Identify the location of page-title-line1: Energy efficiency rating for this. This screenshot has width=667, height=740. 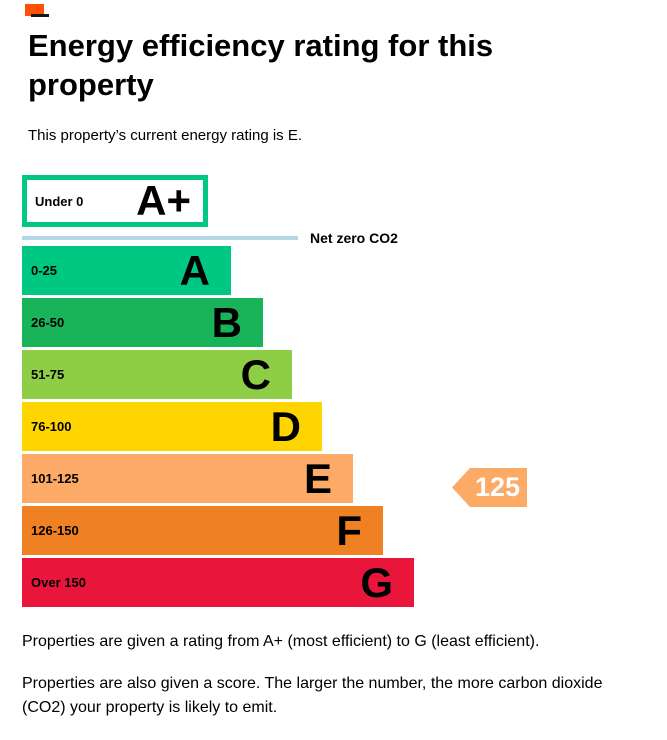
(261, 45).